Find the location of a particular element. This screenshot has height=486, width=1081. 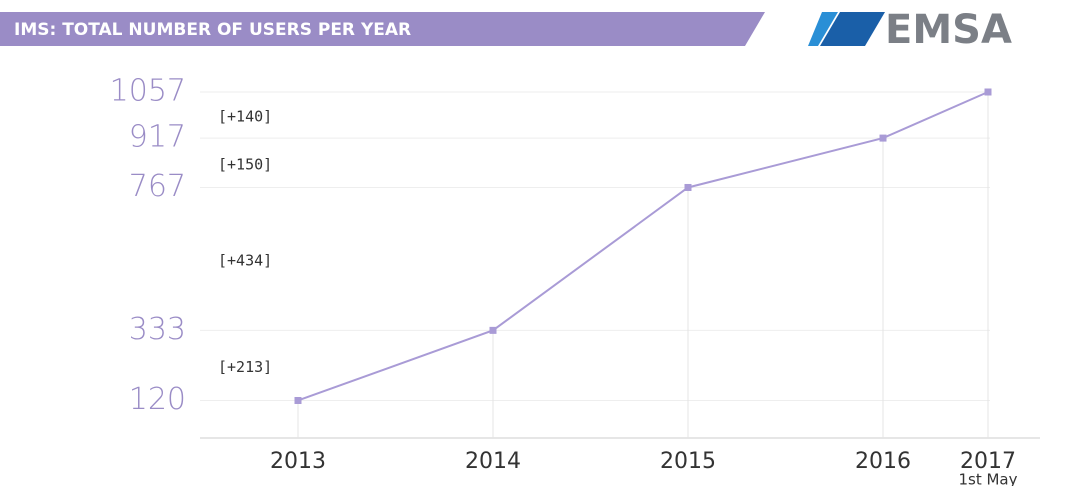

chart-title: IMS: TOTAL NUMBER OF USERS PER YEAR is located at coordinates (212, 30).